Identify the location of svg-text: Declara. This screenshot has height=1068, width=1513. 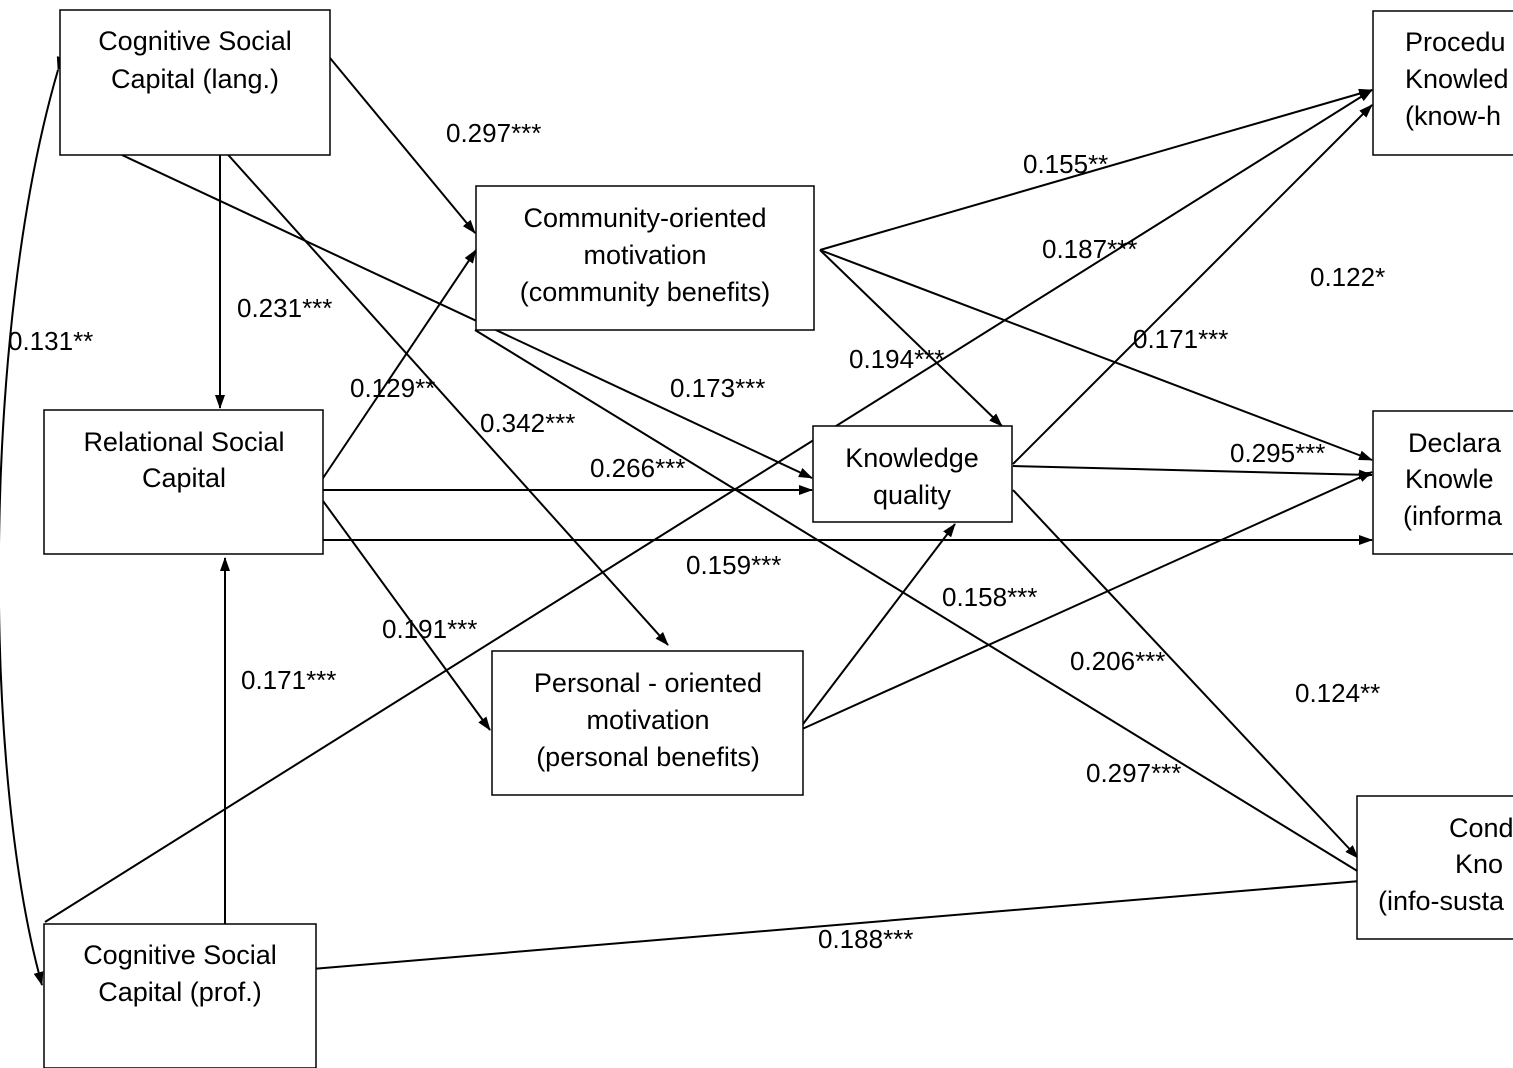
(1455, 443).